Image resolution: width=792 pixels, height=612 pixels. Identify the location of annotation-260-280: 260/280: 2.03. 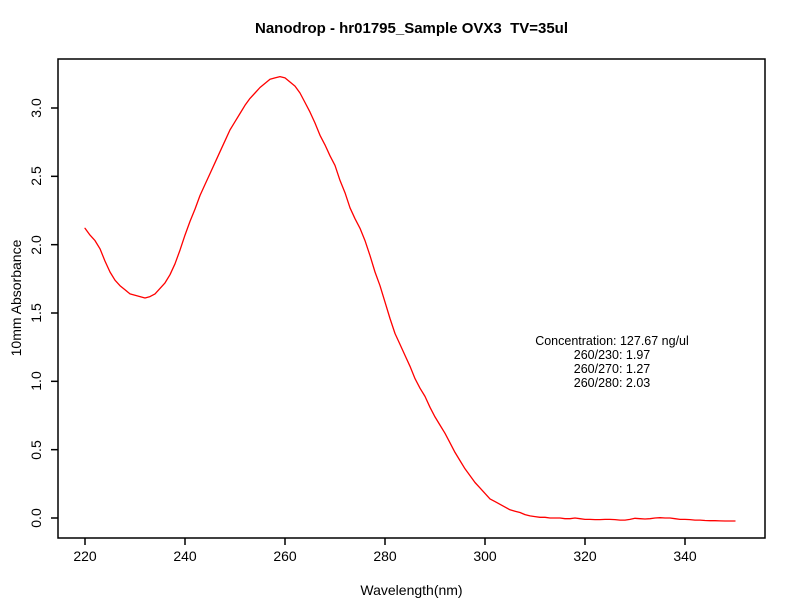
(612, 383).